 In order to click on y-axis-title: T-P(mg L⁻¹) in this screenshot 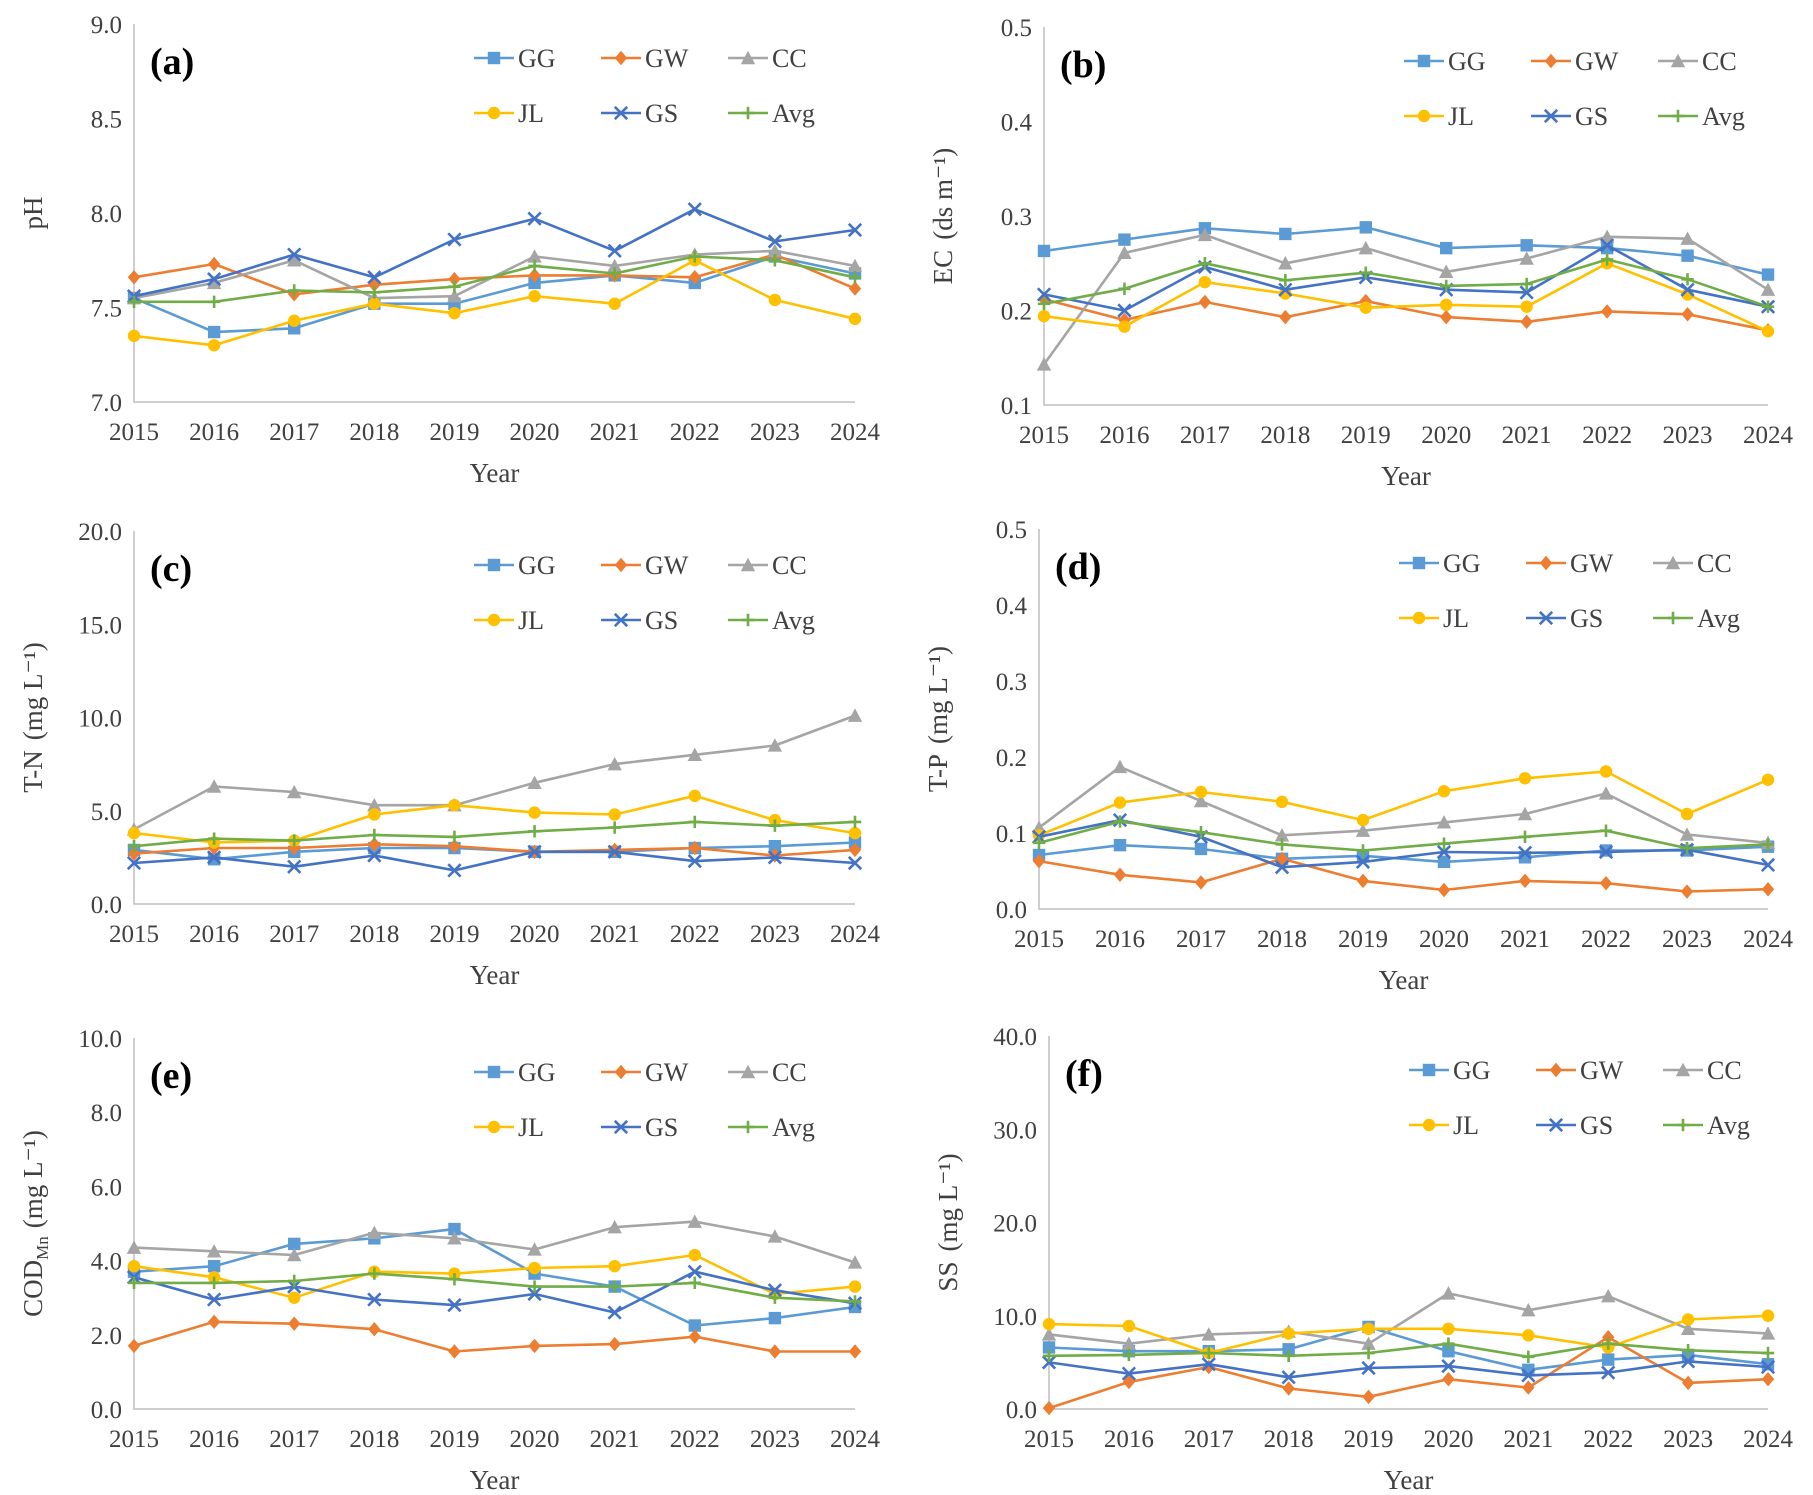, I will do `click(938, 719)`.